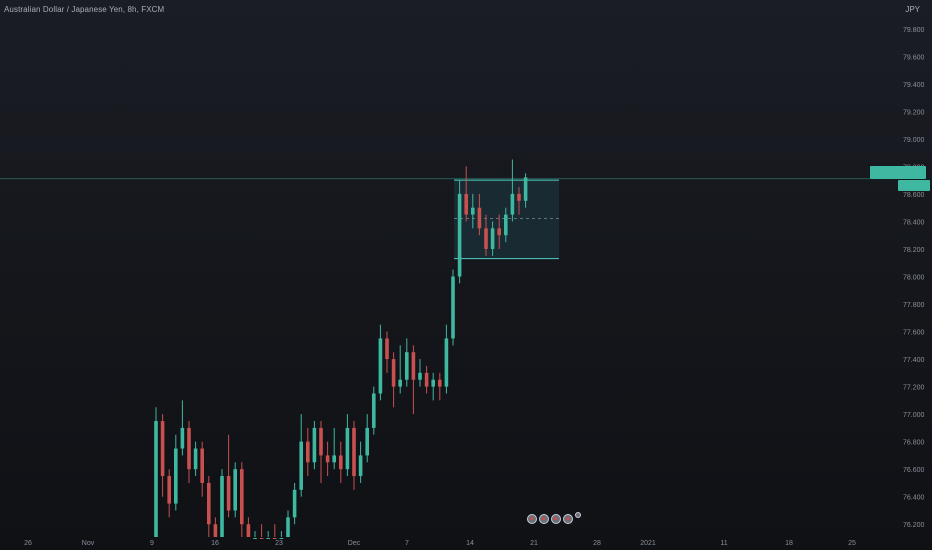 This screenshot has width=932, height=550. What do you see at coordinates (914, 112) in the screenshot?
I see `y-tick-label: 79.200` at bounding box center [914, 112].